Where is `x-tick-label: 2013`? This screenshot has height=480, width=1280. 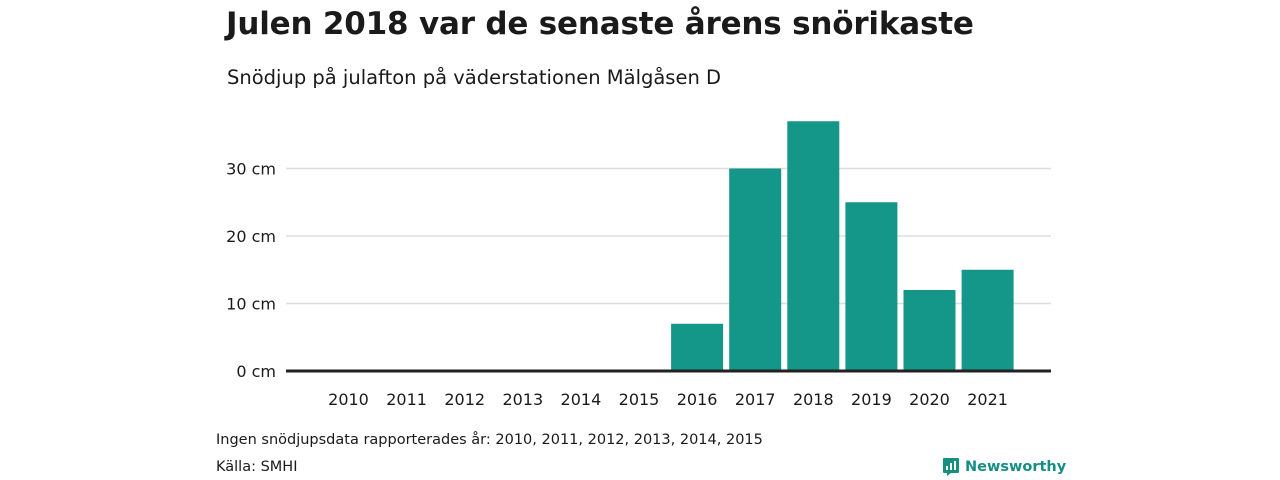
x-tick-label: 2013 is located at coordinates (522, 399).